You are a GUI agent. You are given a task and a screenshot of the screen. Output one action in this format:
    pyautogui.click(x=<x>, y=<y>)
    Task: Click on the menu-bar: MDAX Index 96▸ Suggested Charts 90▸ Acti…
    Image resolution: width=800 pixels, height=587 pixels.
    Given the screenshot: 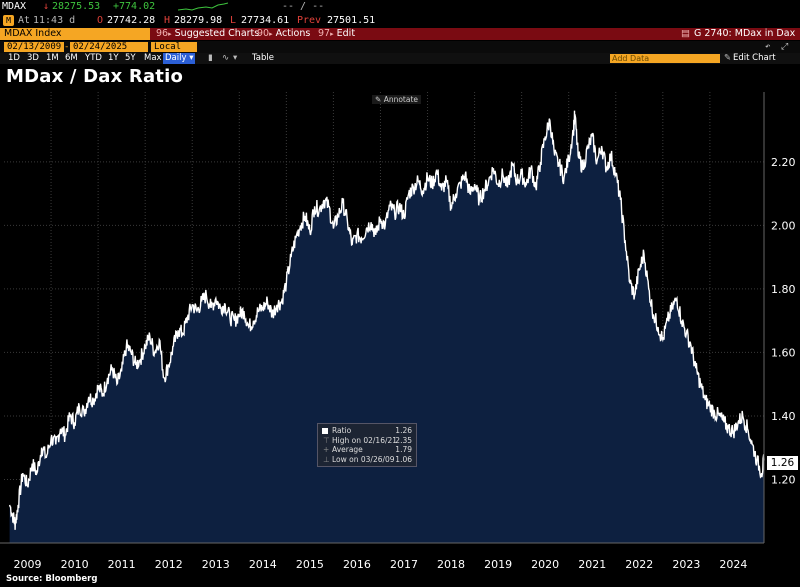 What is the action you would take?
    pyautogui.click(x=400, y=34)
    